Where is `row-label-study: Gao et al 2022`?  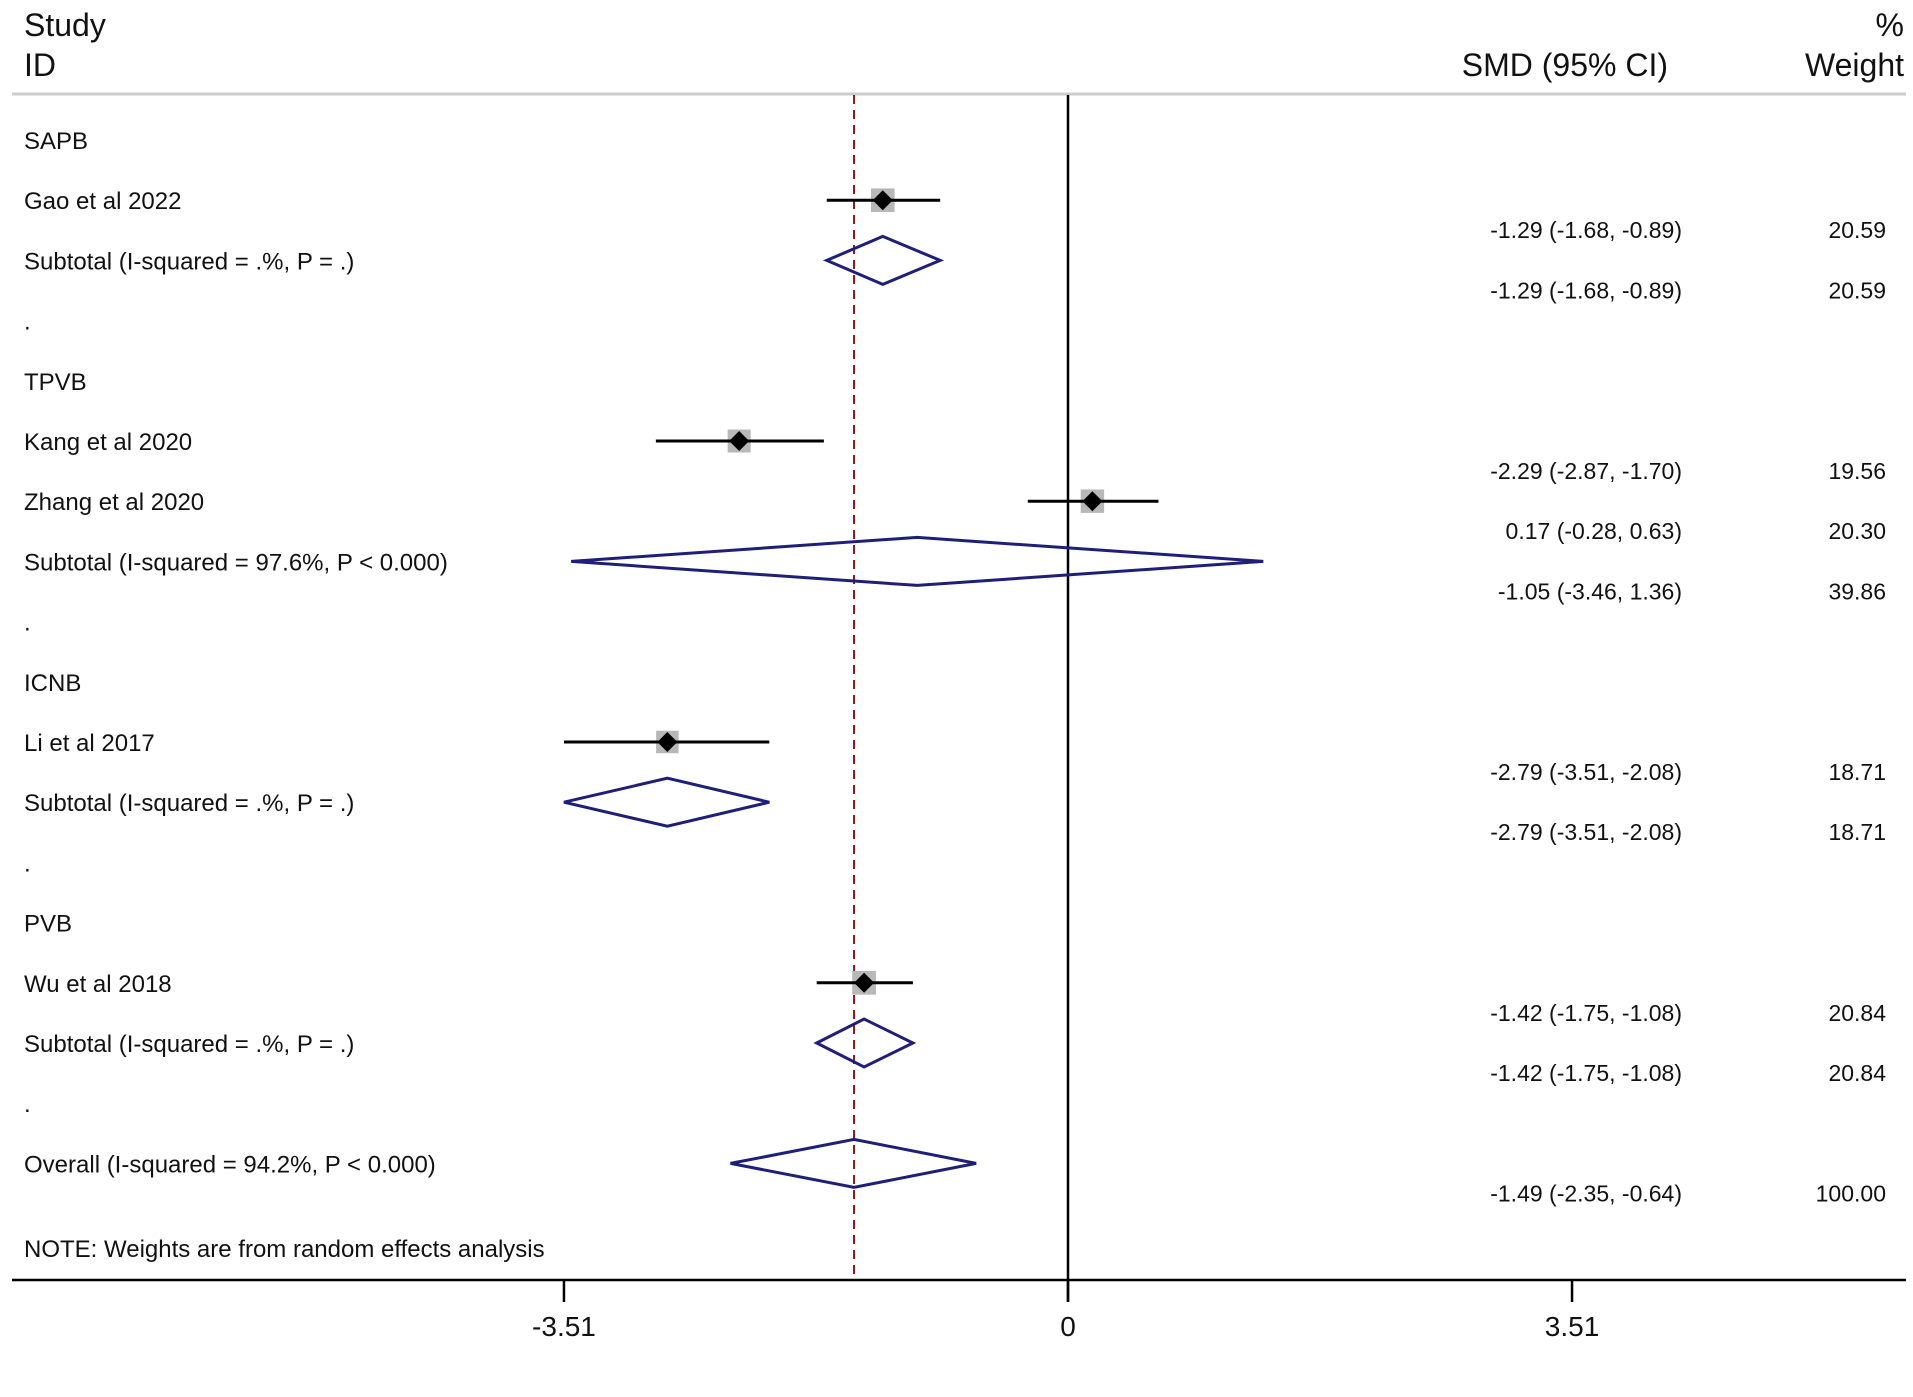
row-label-study: Gao et al 2022 is located at coordinates (102, 201).